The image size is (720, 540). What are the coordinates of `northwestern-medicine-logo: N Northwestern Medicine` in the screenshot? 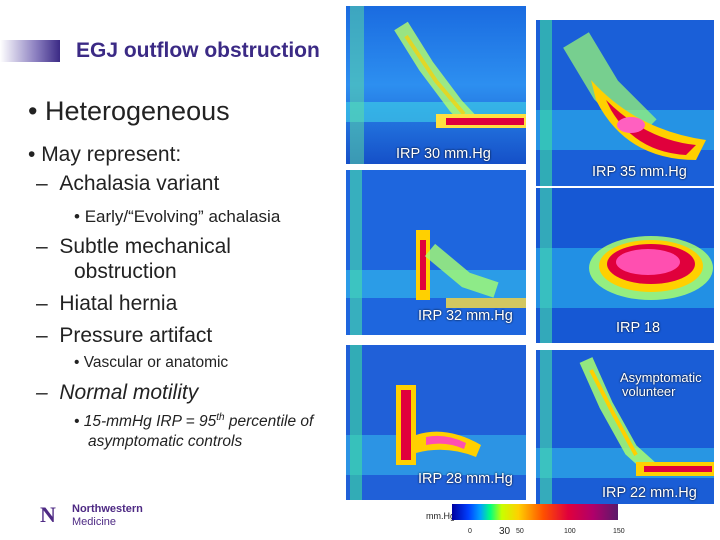 It's located at (120, 515).